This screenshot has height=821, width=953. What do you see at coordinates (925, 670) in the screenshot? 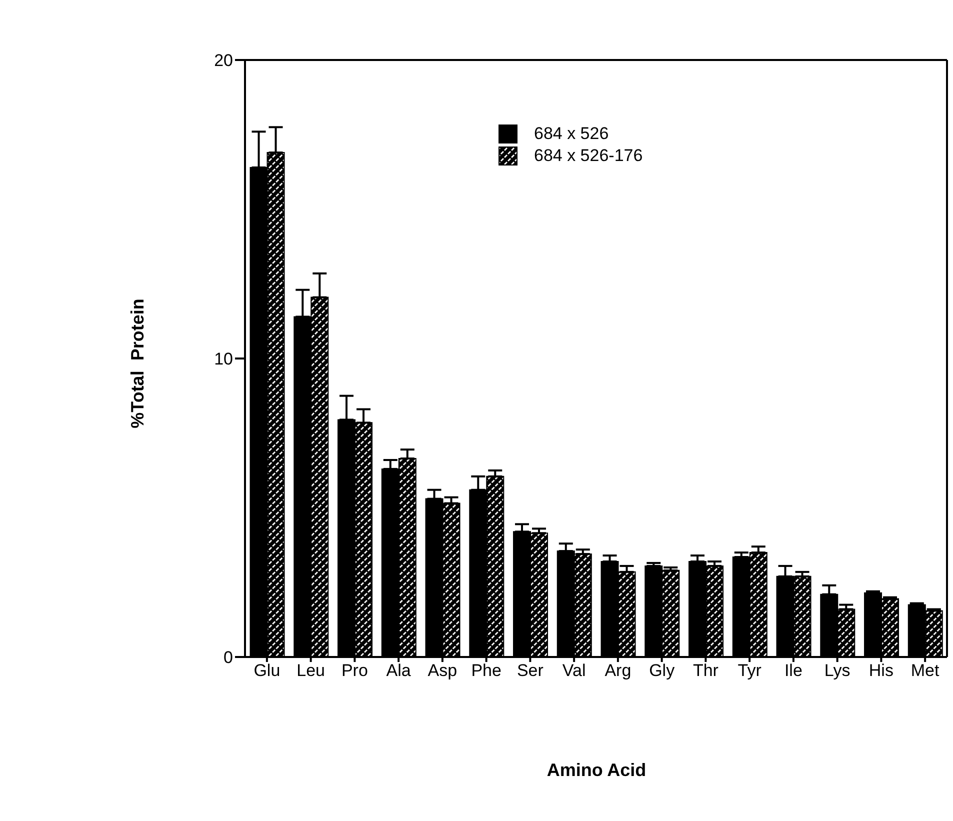
I see `x-tick-label: Met` at bounding box center [925, 670].